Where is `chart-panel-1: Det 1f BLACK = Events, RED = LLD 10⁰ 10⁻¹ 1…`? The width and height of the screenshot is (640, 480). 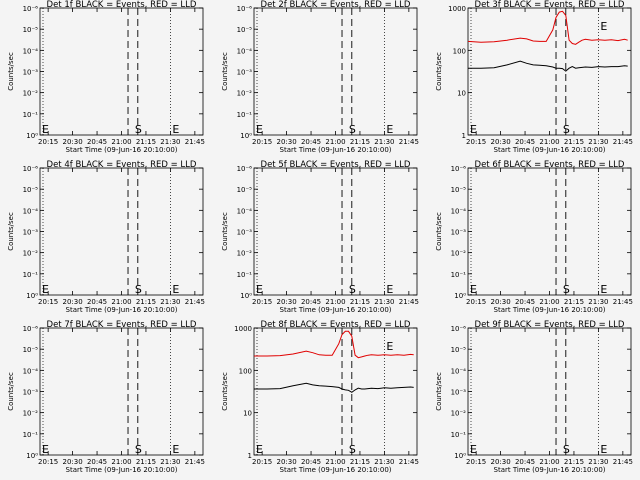
chart-panel-1: Det 1f BLACK = Events, RED = LLD 10⁰ 10⁻¹ 1… is located at coordinates (106, 77).